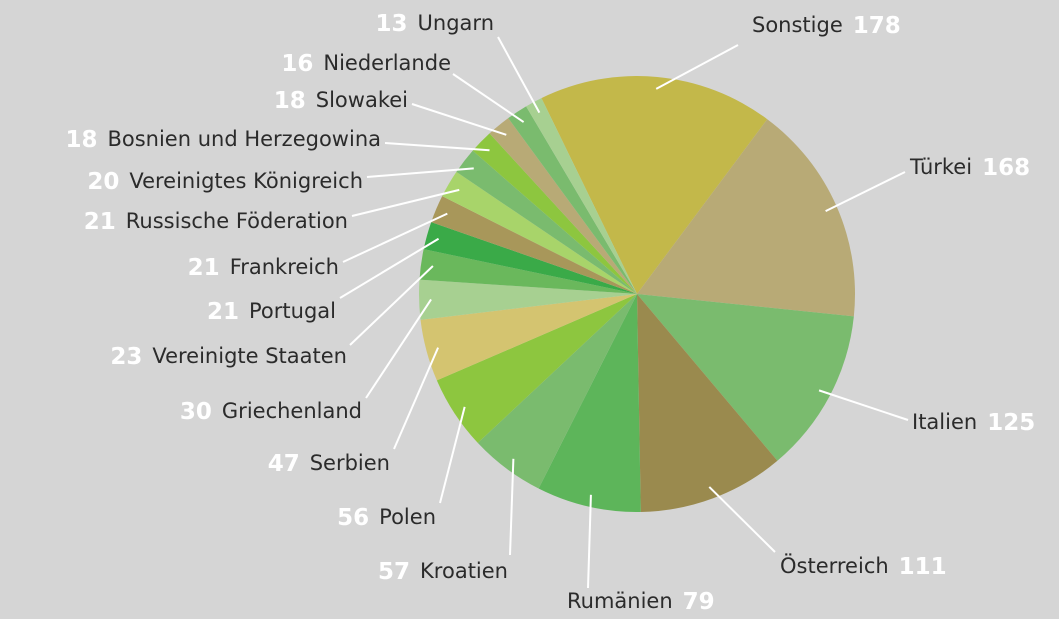  What do you see at coordinates (394, 572) in the screenshot?
I see `slice-value: 57` at bounding box center [394, 572].